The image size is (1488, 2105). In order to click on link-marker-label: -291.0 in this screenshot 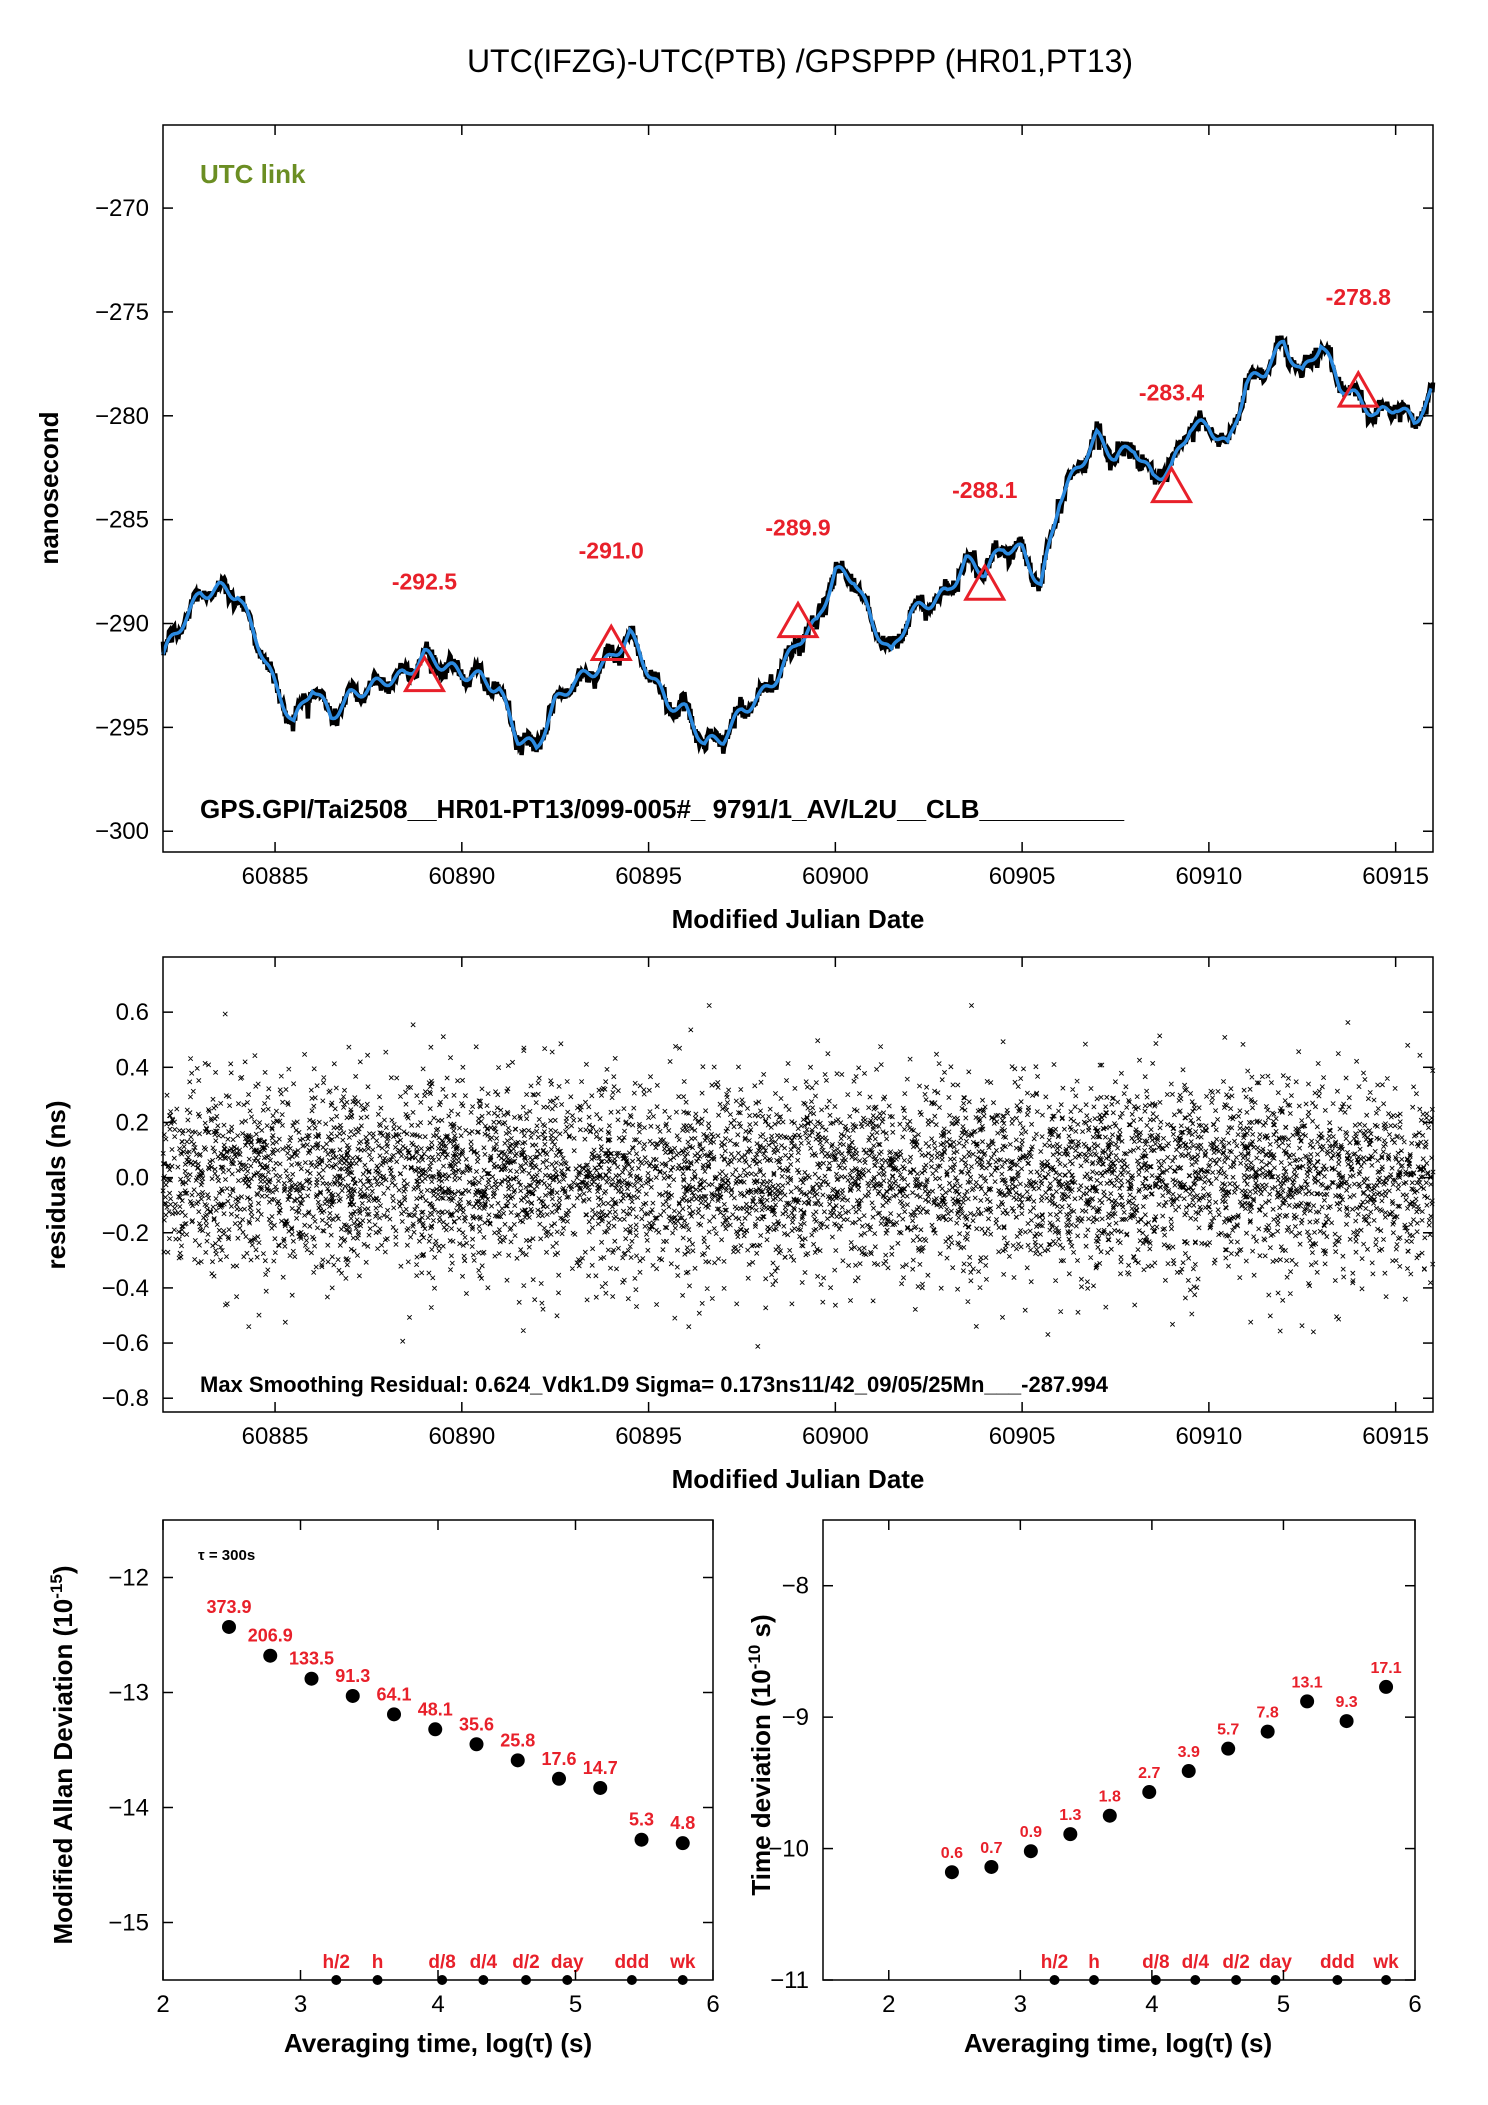, I will do `click(611, 550)`.